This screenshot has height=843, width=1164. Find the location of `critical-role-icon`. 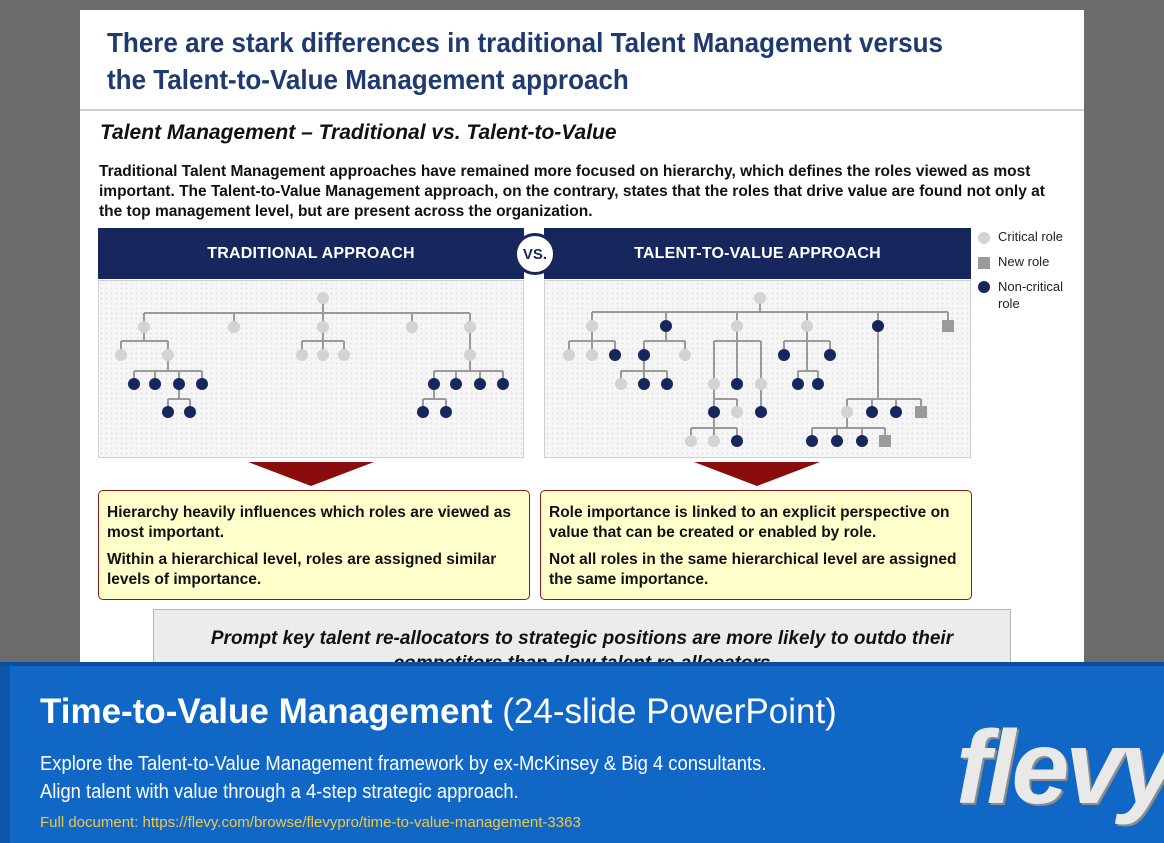

critical-role-icon is located at coordinates (984, 238).